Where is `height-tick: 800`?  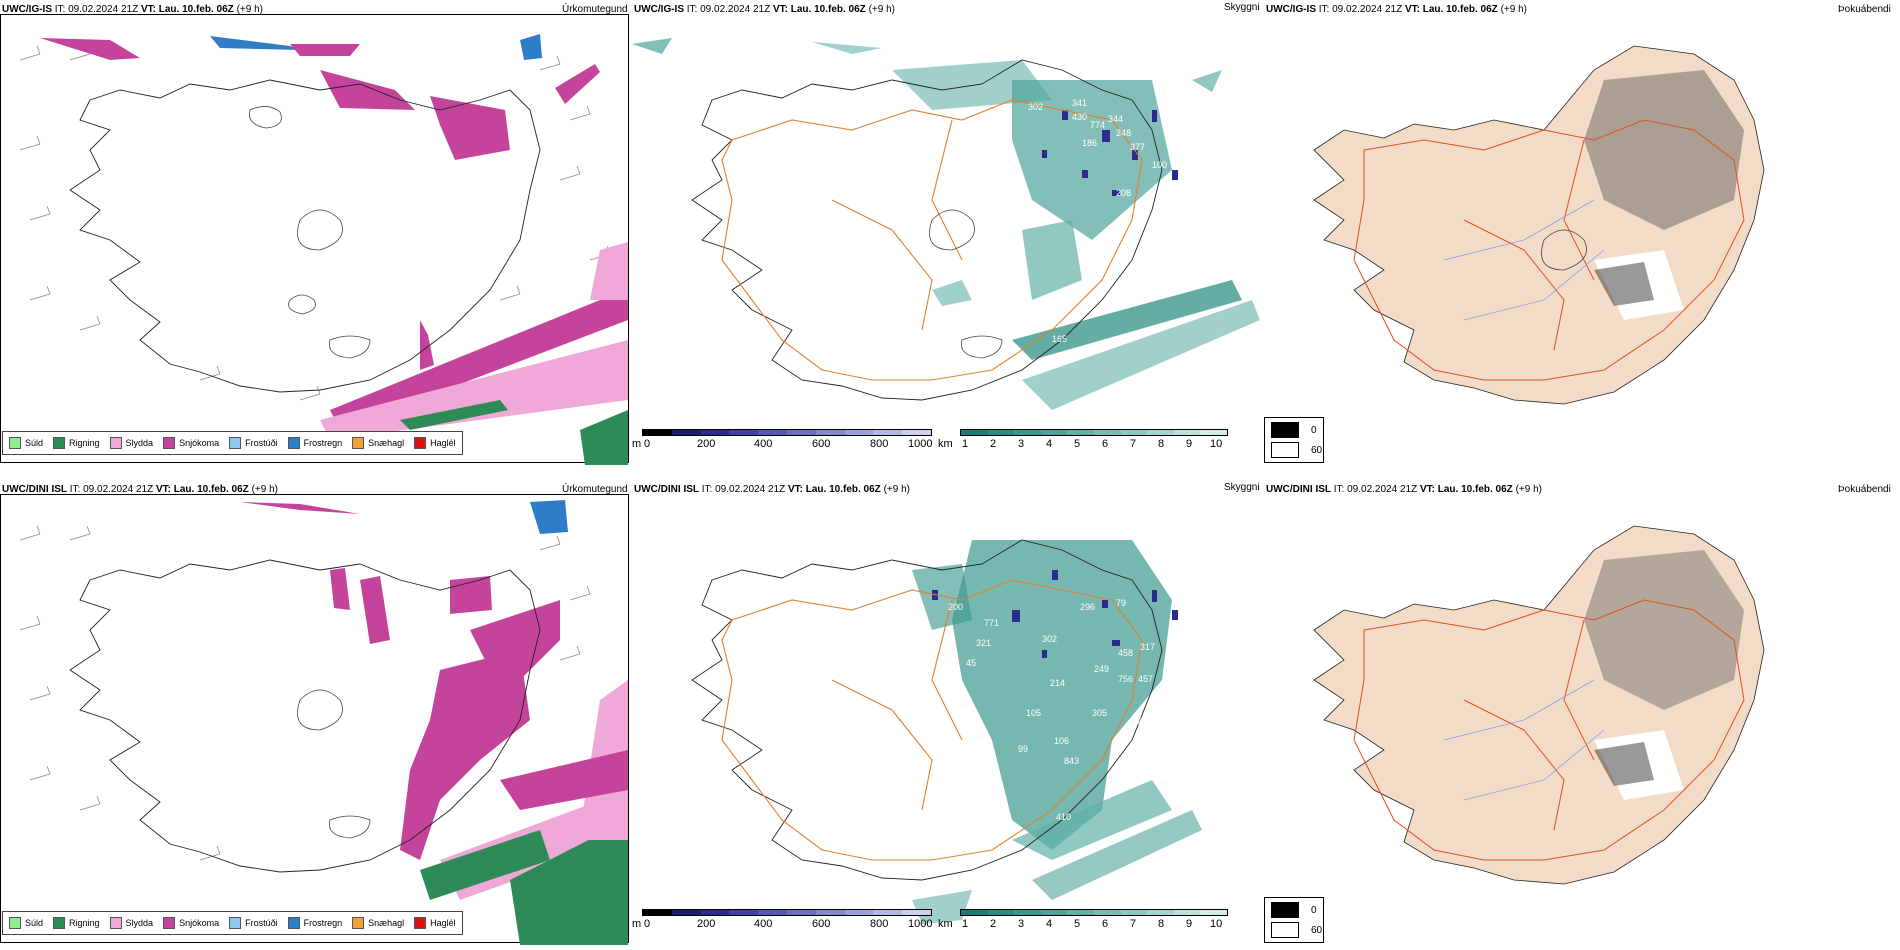 height-tick: 800 is located at coordinates (879, 924).